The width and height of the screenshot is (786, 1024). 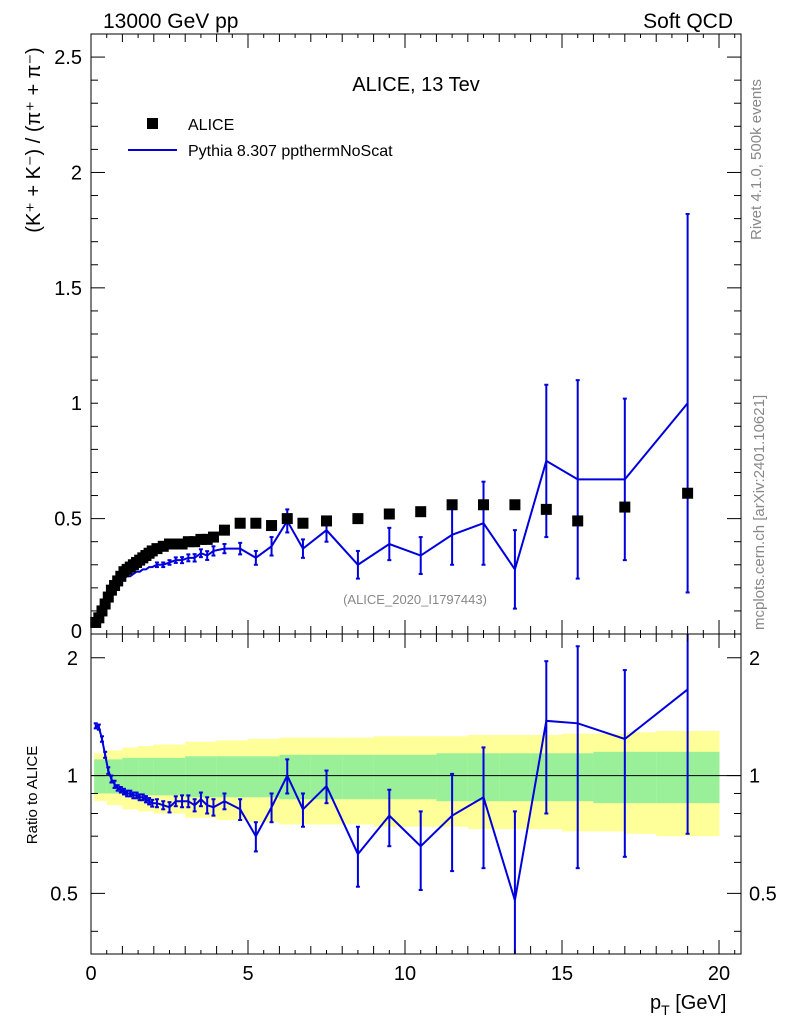 What do you see at coordinates (76, 173) in the screenshot?
I see `y-tick-label-top: 2` at bounding box center [76, 173].